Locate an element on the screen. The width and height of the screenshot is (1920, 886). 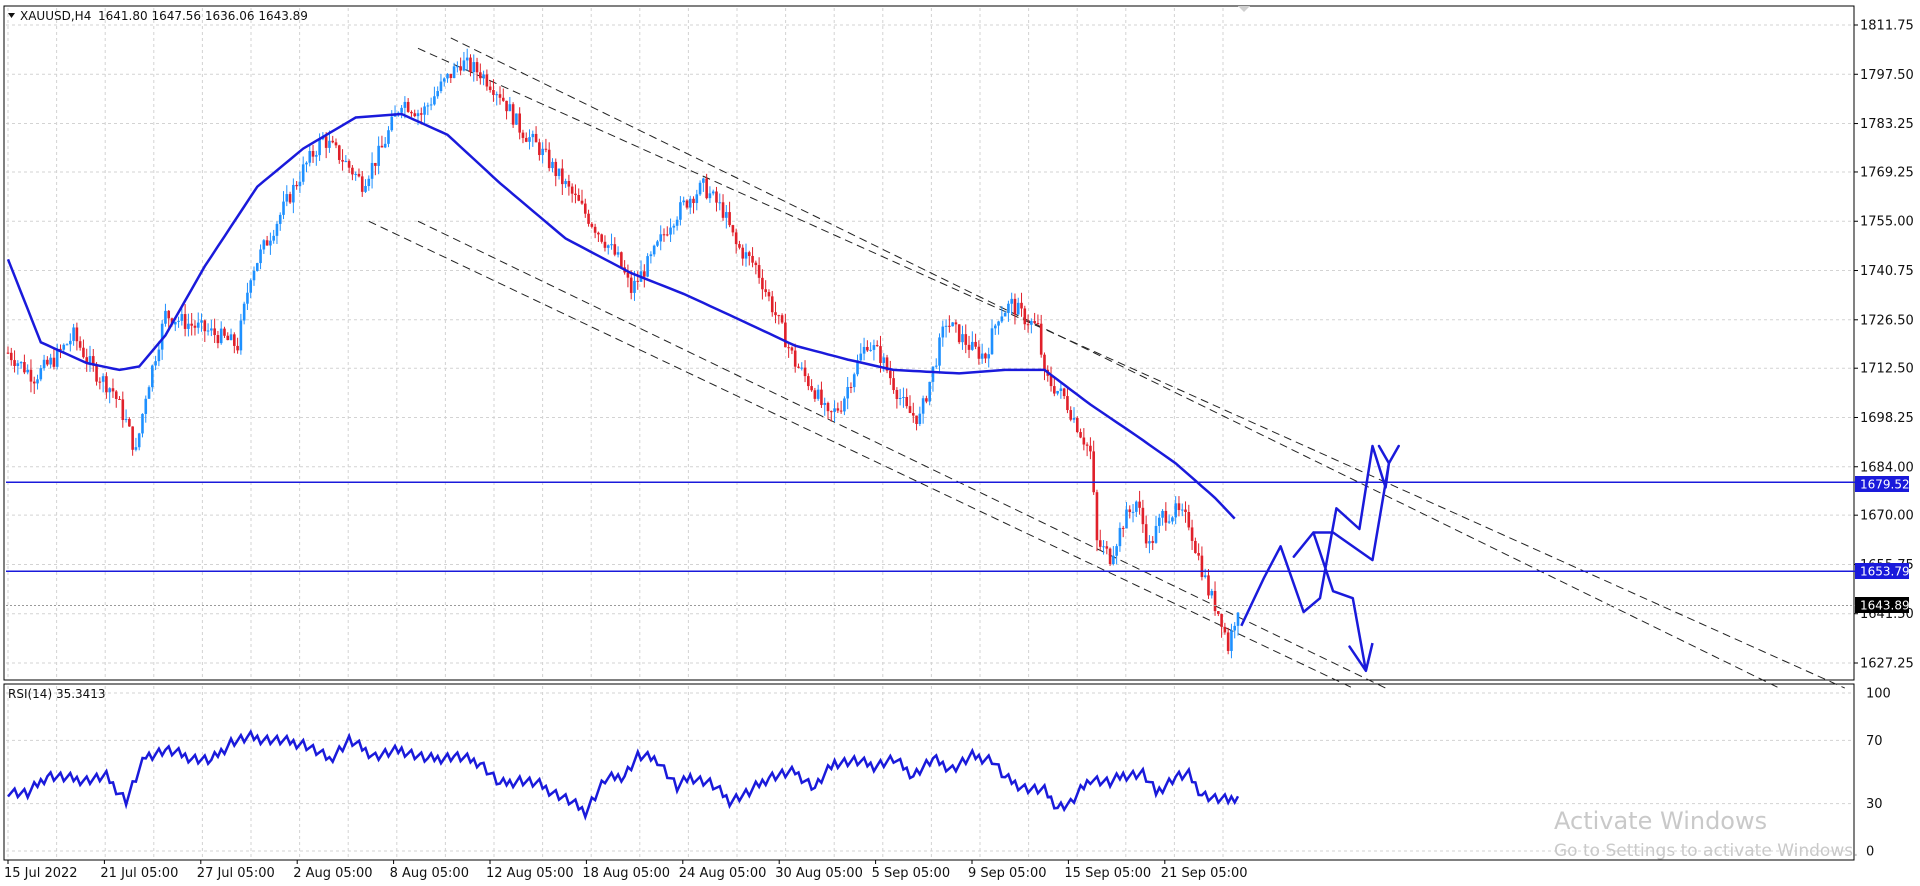
time-axis-label: 18 Aug 05:00 is located at coordinates (626, 873).